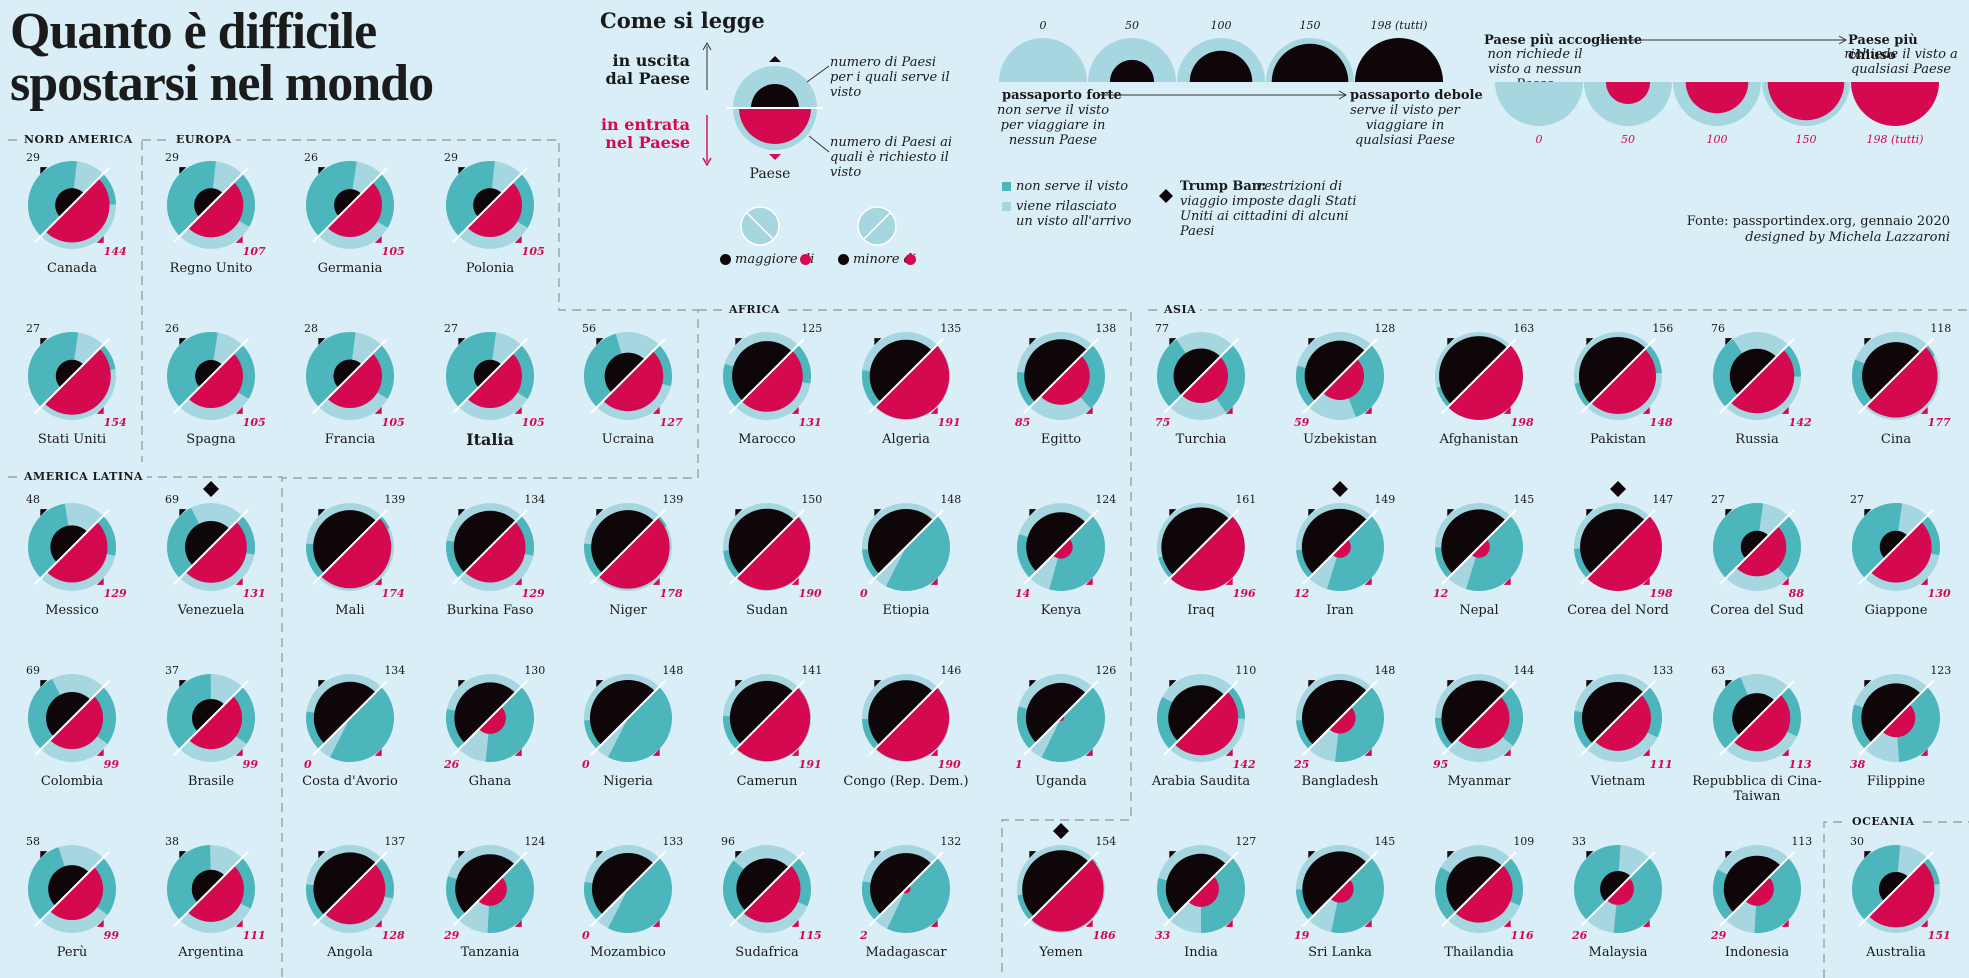 The height and width of the screenshot is (978, 1969). Describe the element at coordinates (1166, 196) in the screenshot. I see `trump-ban-icon` at that location.